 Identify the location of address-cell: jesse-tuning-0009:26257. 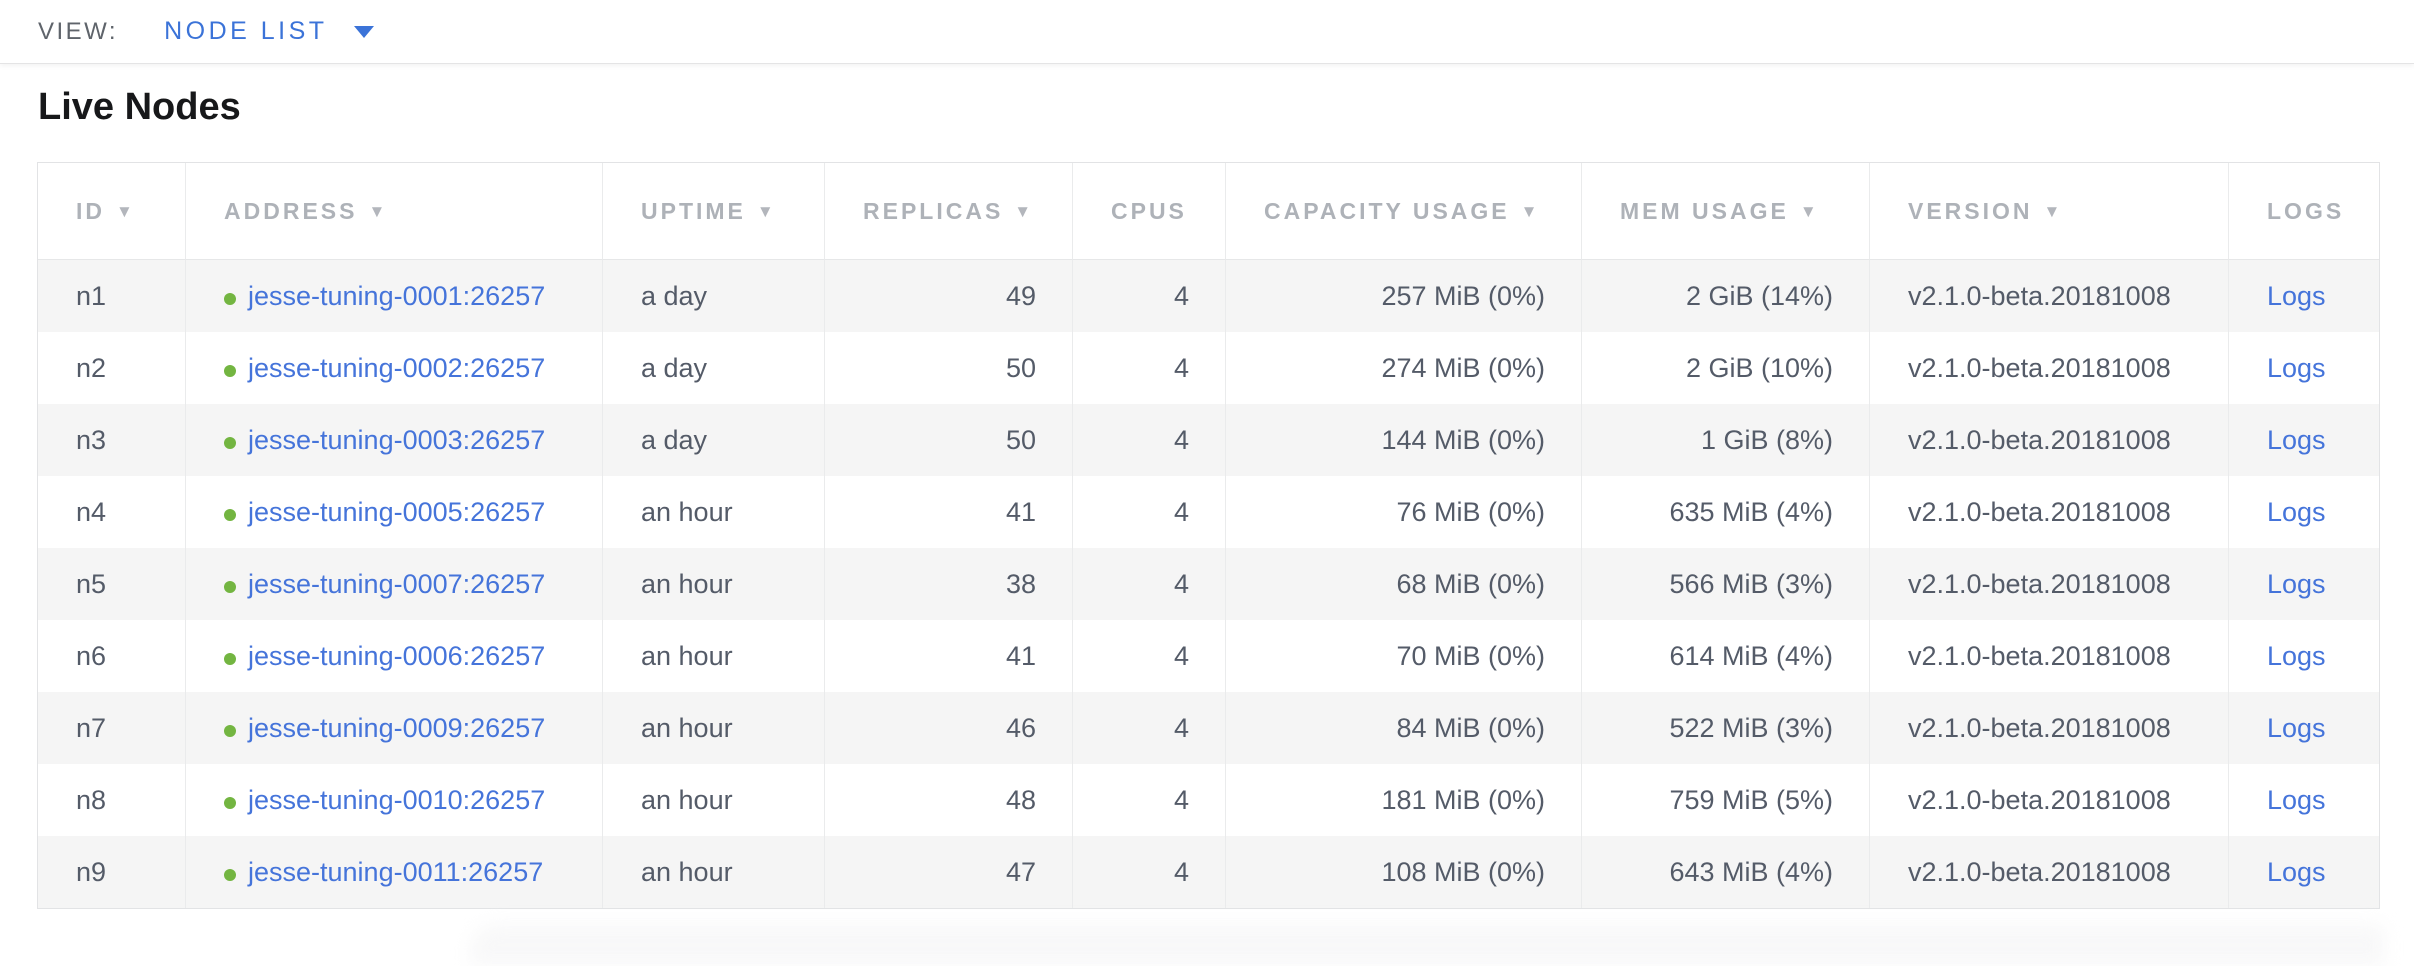
(393, 728).